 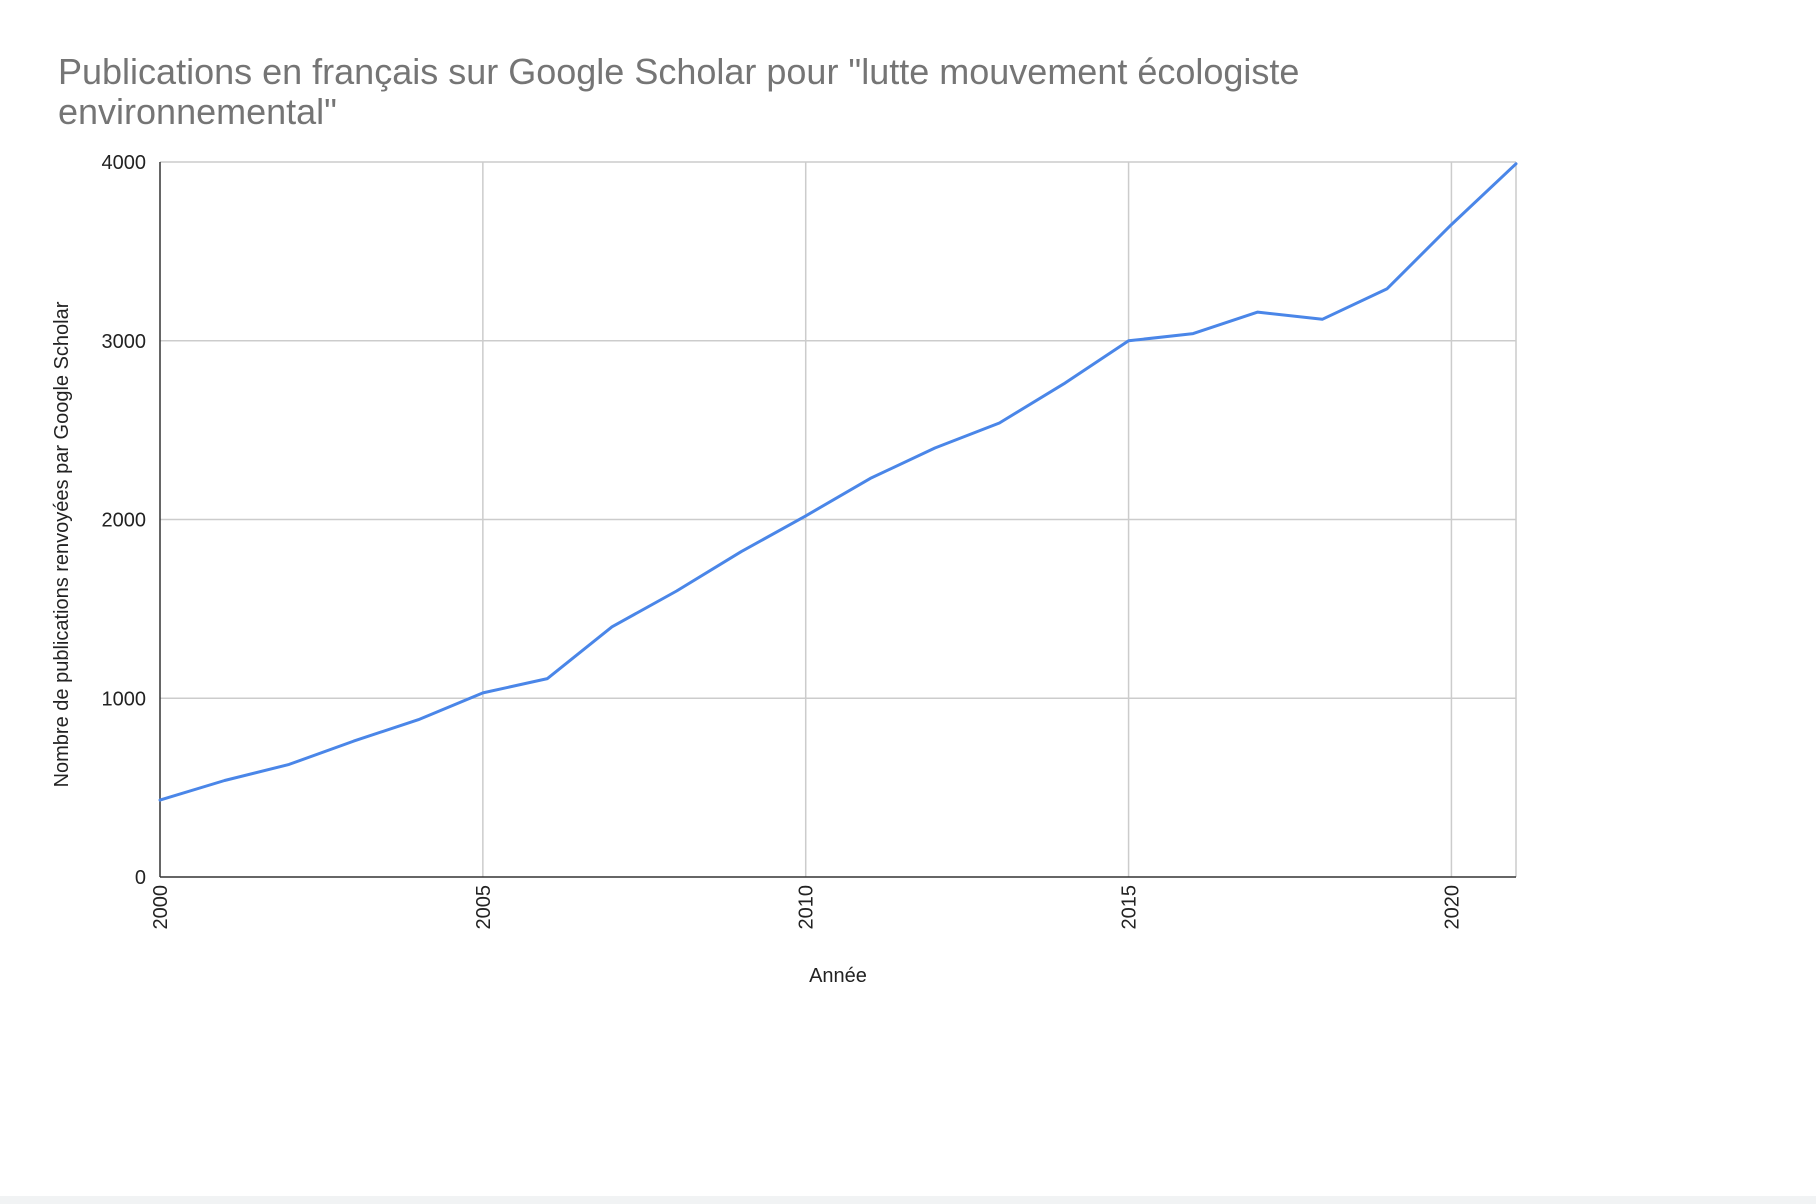 What do you see at coordinates (124, 342) in the screenshot?
I see `y-tick-label: 3000` at bounding box center [124, 342].